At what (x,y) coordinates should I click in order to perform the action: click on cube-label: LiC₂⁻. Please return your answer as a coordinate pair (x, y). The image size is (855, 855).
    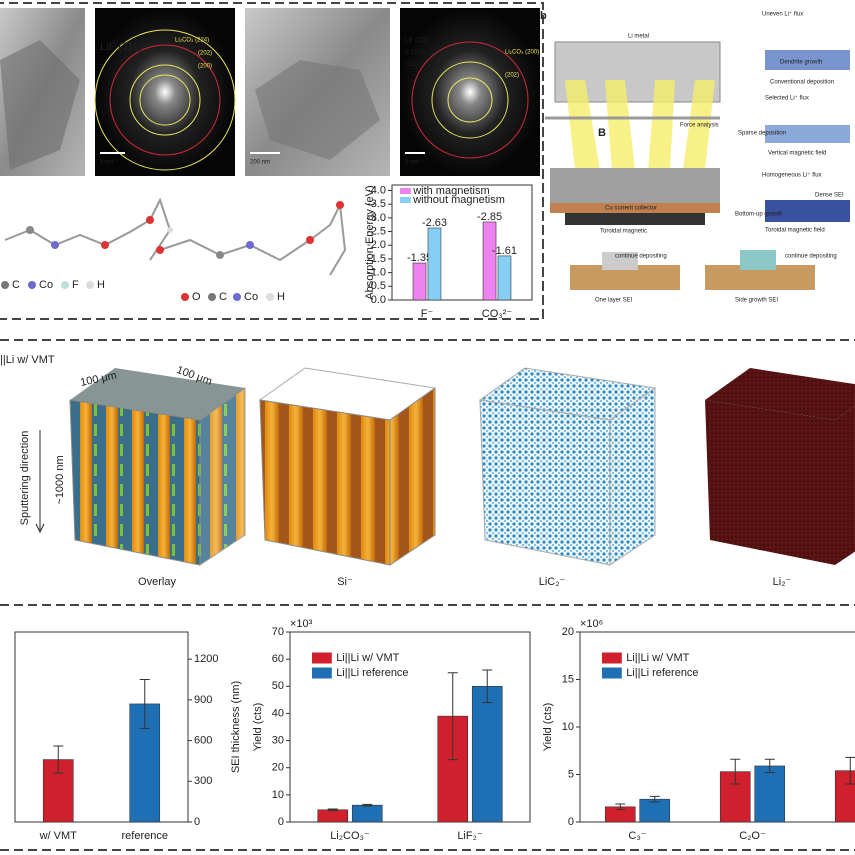
    Looking at the image, I should click on (552, 582).